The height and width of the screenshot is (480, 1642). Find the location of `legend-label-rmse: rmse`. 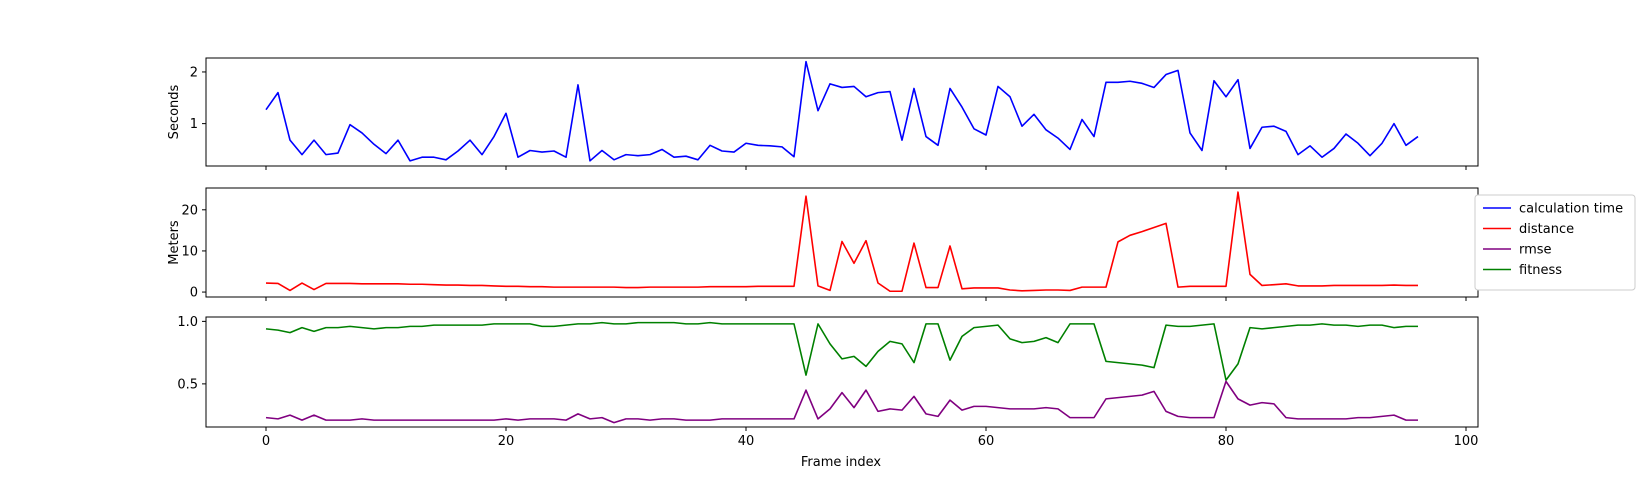

legend-label-rmse: rmse is located at coordinates (1535, 250).